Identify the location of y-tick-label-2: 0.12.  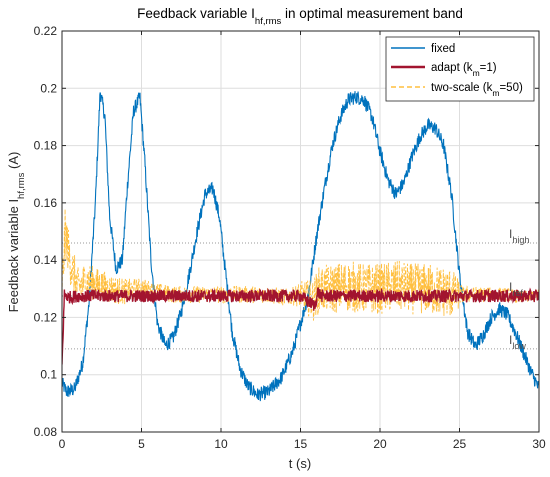
(46, 317).